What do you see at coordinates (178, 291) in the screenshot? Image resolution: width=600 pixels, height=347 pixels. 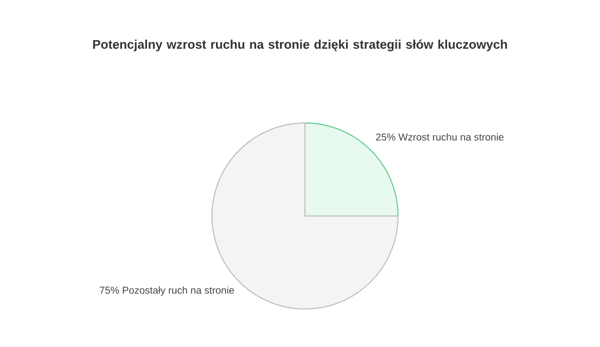 I see `slice-label: Pozostały ruch na stronie` at bounding box center [178, 291].